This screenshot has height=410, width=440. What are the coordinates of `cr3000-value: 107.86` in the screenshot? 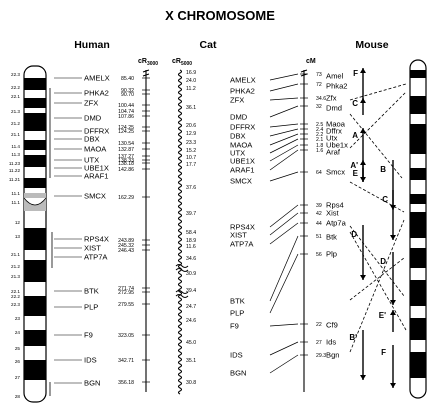 It's located at (126, 117).